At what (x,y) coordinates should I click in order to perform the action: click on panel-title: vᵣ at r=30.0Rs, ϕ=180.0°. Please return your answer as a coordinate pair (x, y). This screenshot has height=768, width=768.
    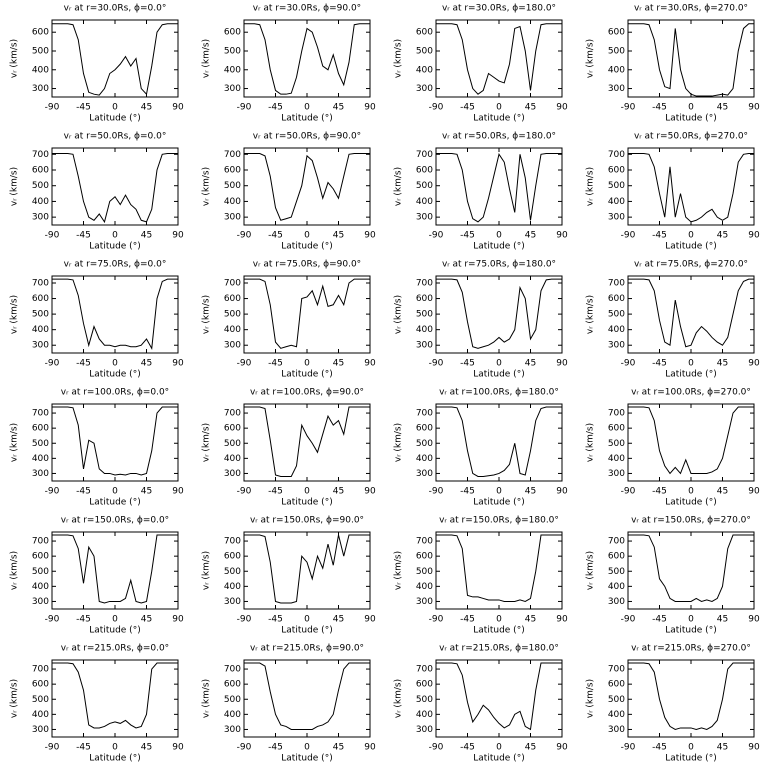
    Looking at the image, I should click on (499, 9).